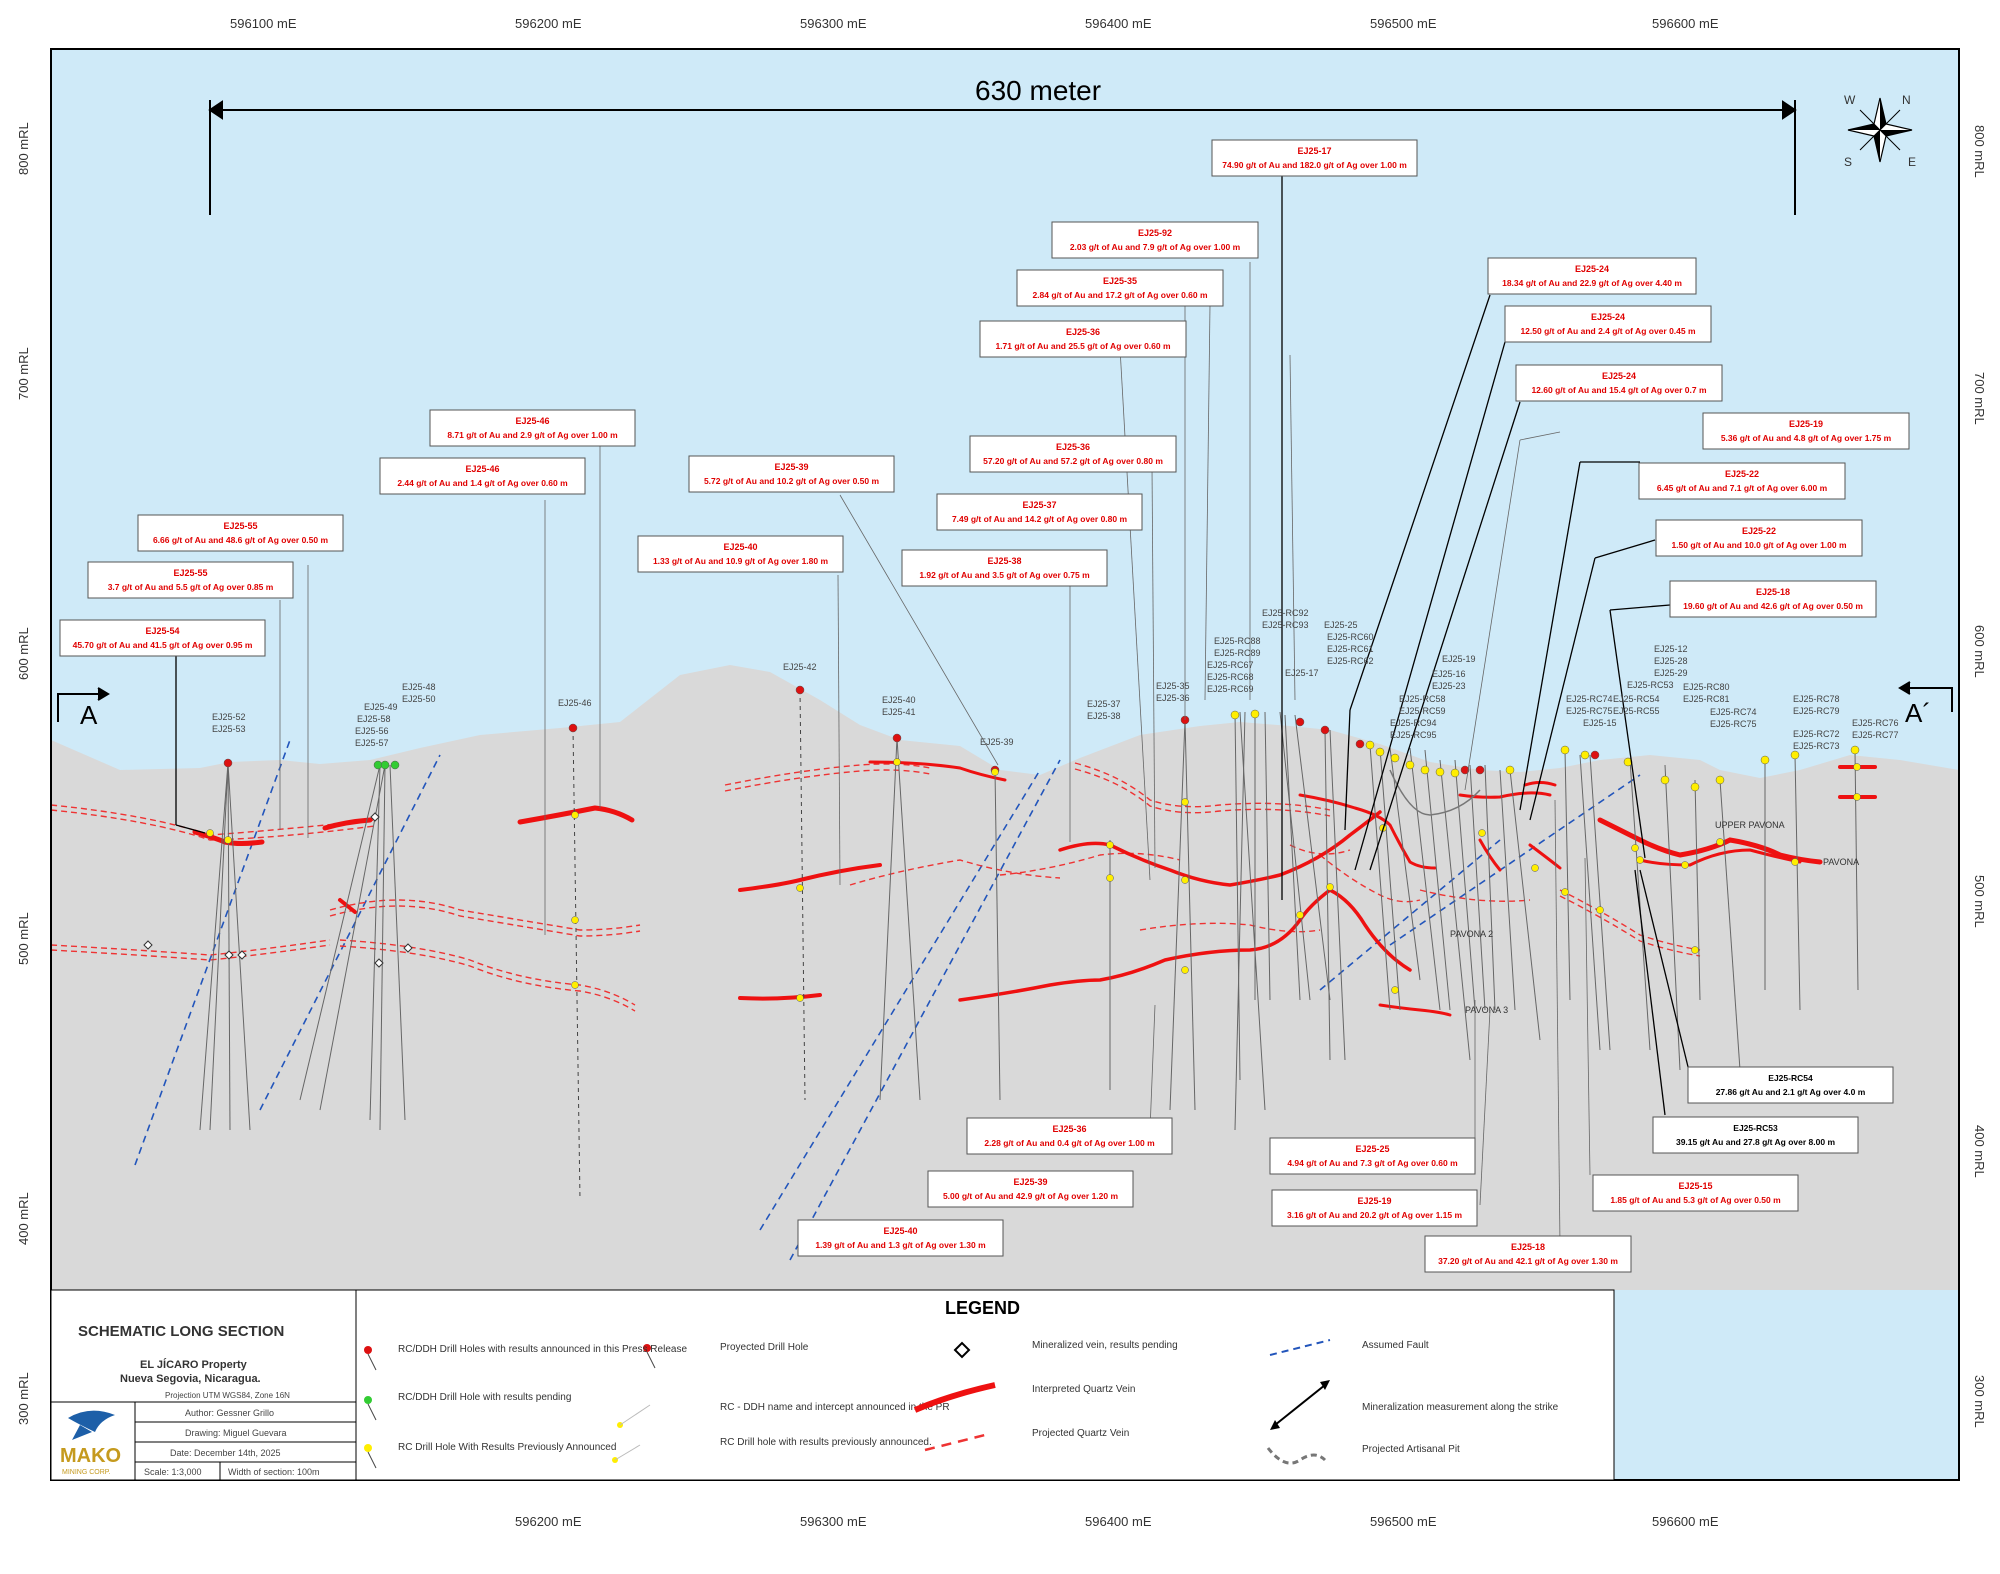 The height and width of the screenshot is (1574, 2000). Describe the element at coordinates (372, 731) in the screenshot. I see `drill-hole-label: EJ25-56` at that location.